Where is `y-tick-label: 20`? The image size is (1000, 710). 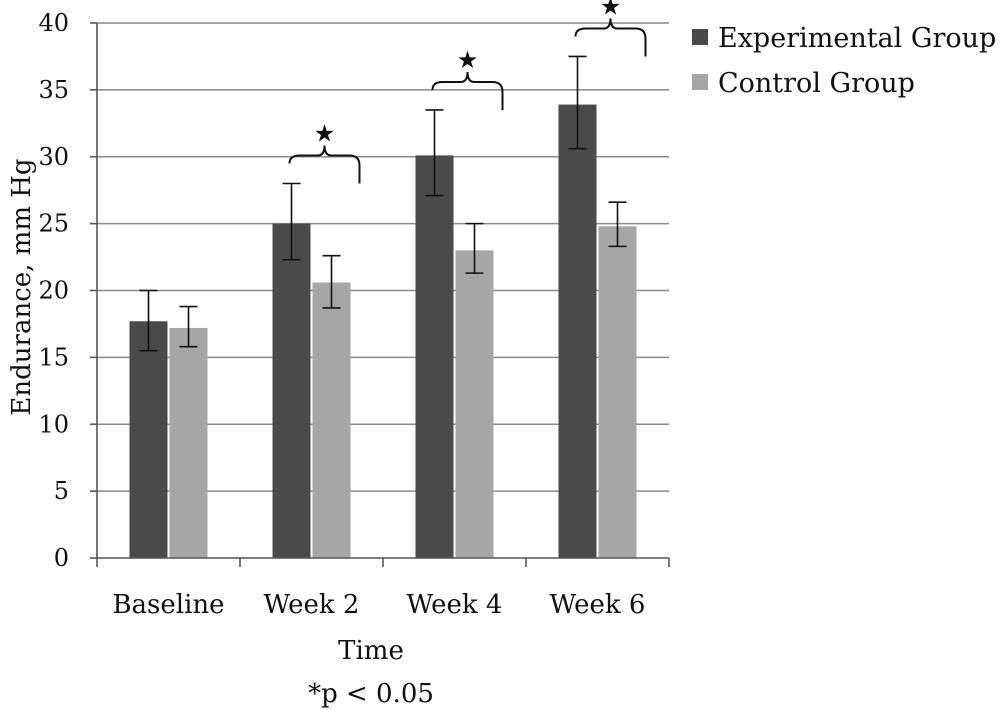 y-tick-label: 20 is located at coordinates (53, 291).